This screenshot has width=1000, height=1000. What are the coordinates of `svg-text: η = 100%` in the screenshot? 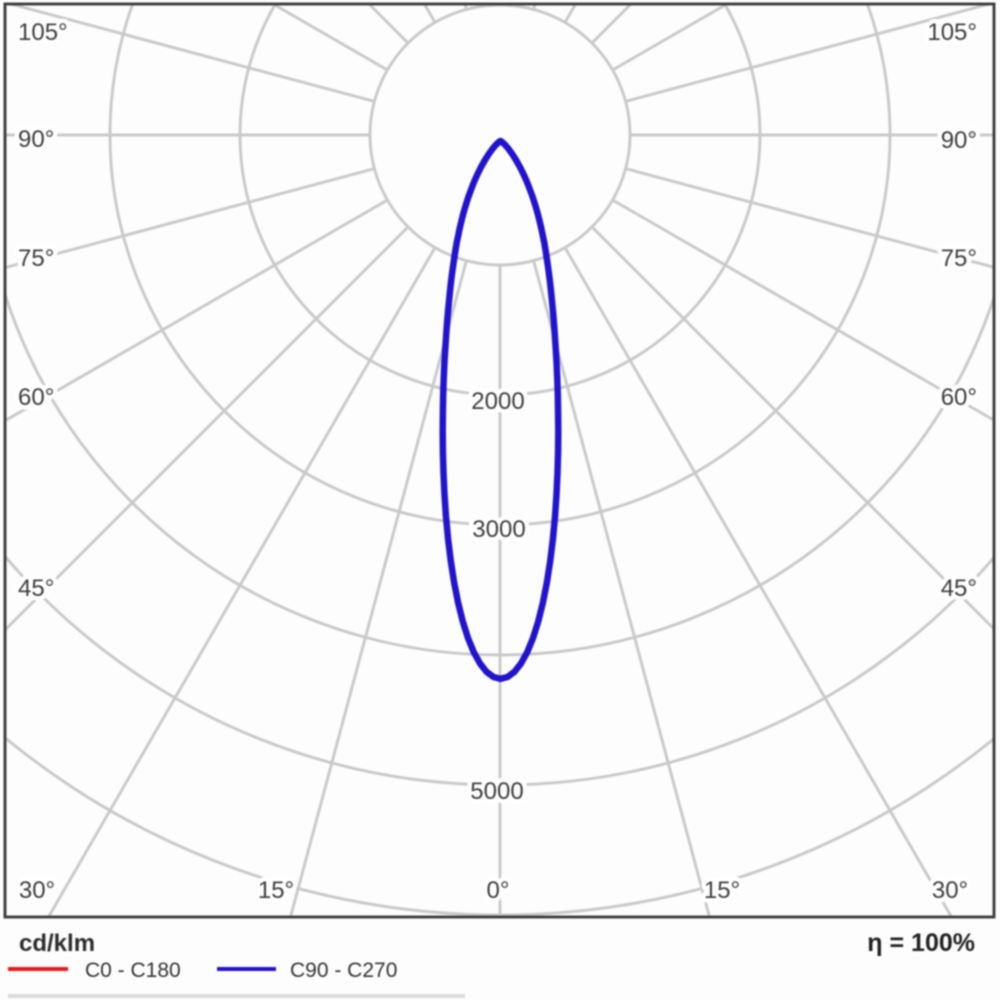 It's located at (921, 943).